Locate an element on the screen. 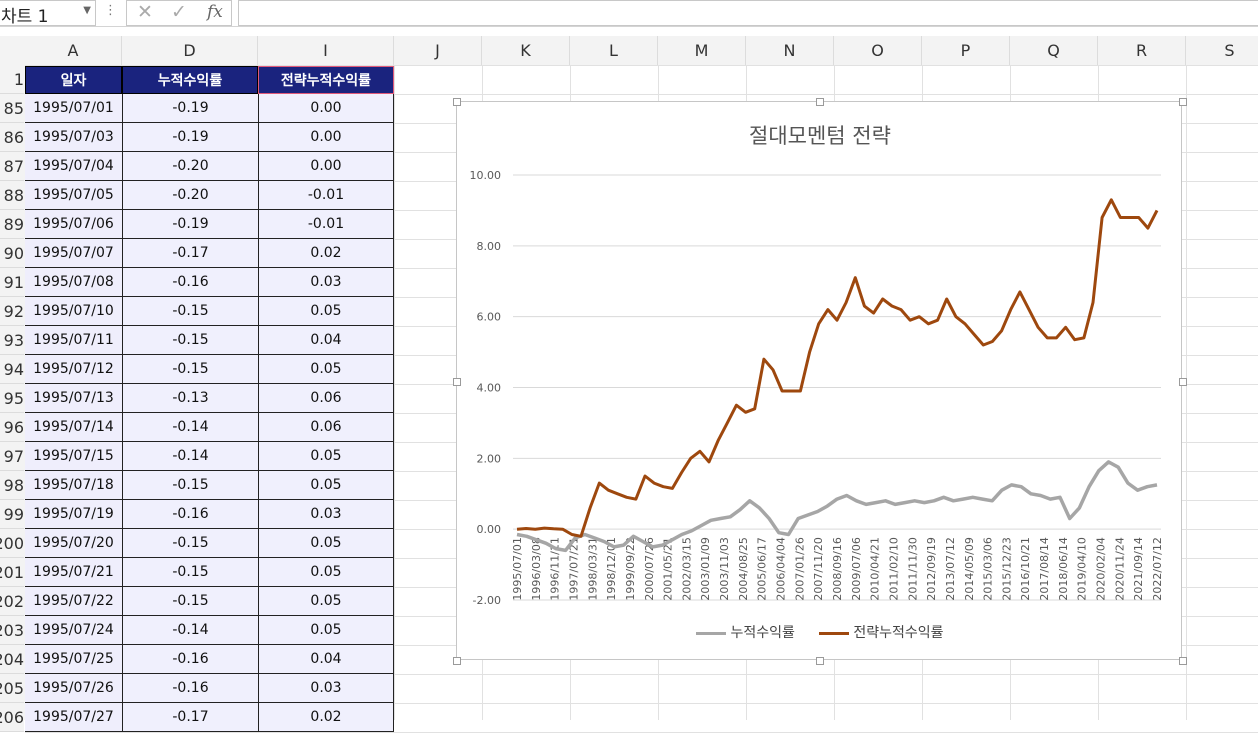 The image size is (1258, 733). cell-date: 1995/07/27 is located at coordinates (73, 717).